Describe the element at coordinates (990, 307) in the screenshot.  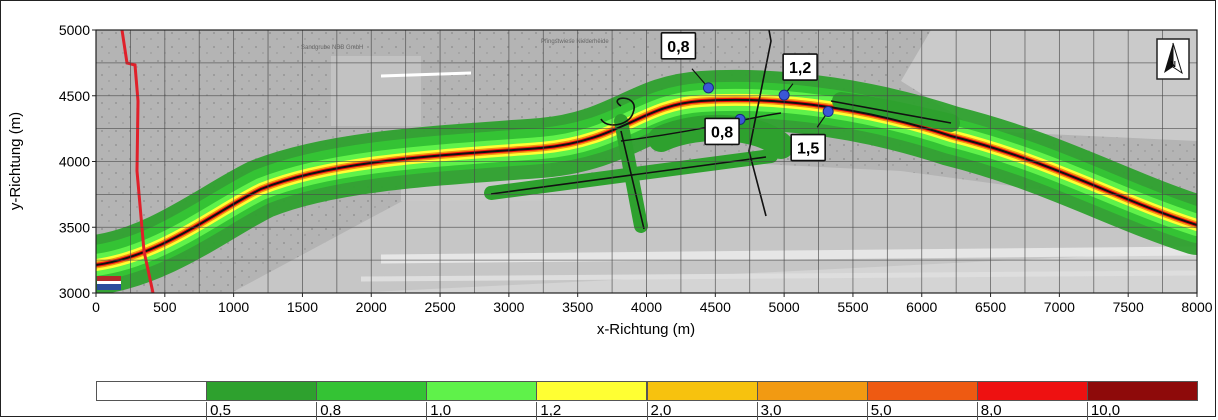
I see `x-tick-label: 6500` at that location.